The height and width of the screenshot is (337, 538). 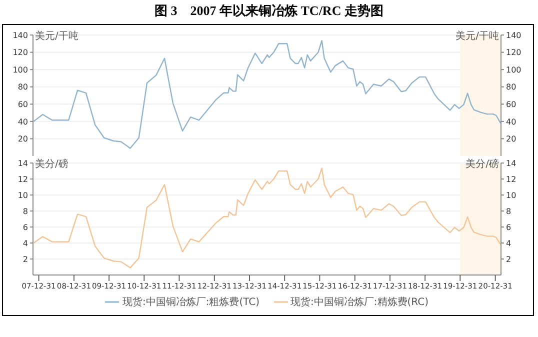 I want to click on y-tick-label: 20, so click(x=23, y=139).